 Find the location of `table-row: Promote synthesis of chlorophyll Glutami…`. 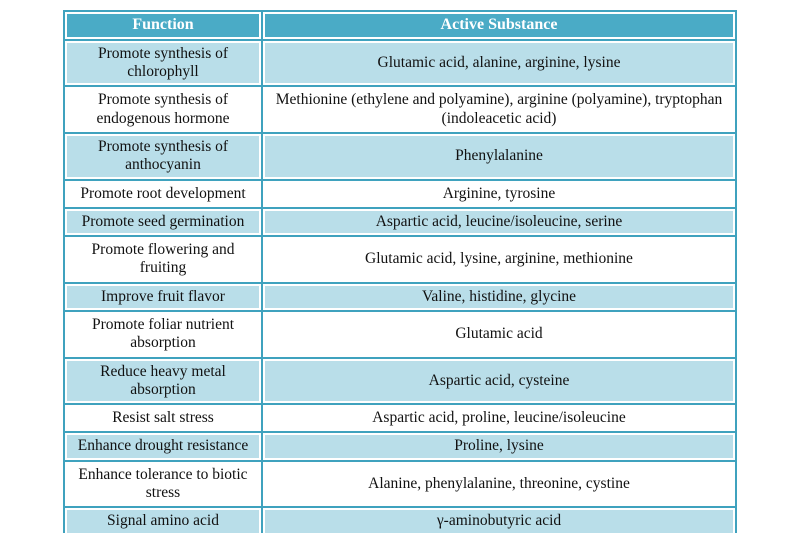

table-row: Promote synthesis of chlorophyll Glutami… is located at coordinates (400, 63).